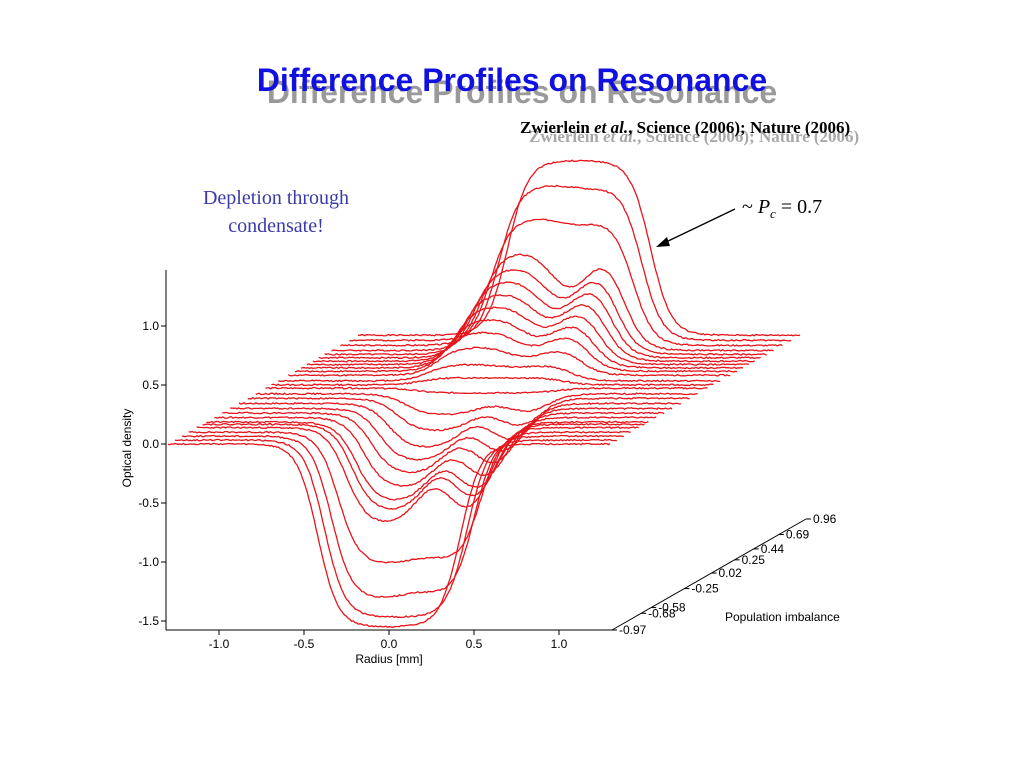  What do you see at coordinates (148, 621) in the screenshot?
I see `y-tick-label: -1.5` at bounding box center [148, 621].